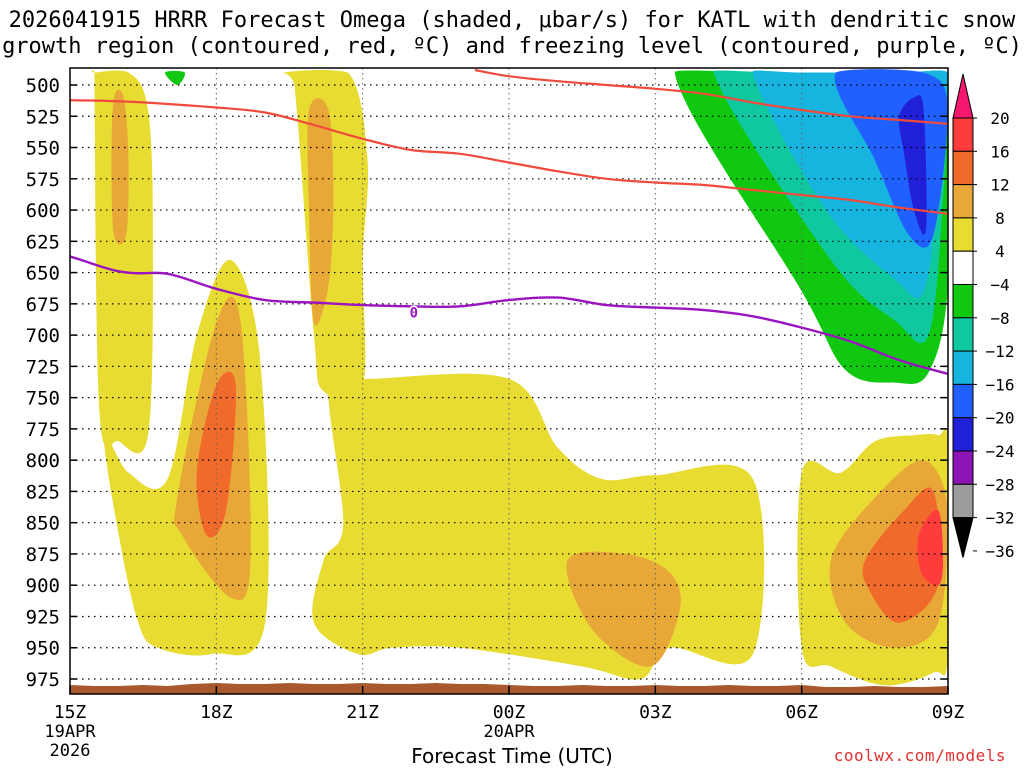  Describe the element at coordinates (1000, 418) in the screenshot. I see `colorbar-label-10: −20` at that location.